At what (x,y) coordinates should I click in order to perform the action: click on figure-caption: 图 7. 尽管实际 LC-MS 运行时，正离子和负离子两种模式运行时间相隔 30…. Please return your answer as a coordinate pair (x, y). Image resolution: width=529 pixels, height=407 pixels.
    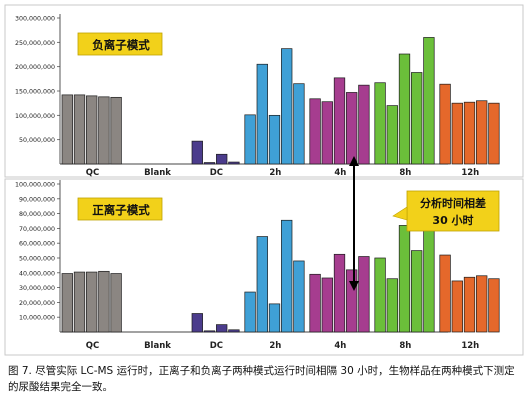
    Looking at the image, I should click on (261, 379).